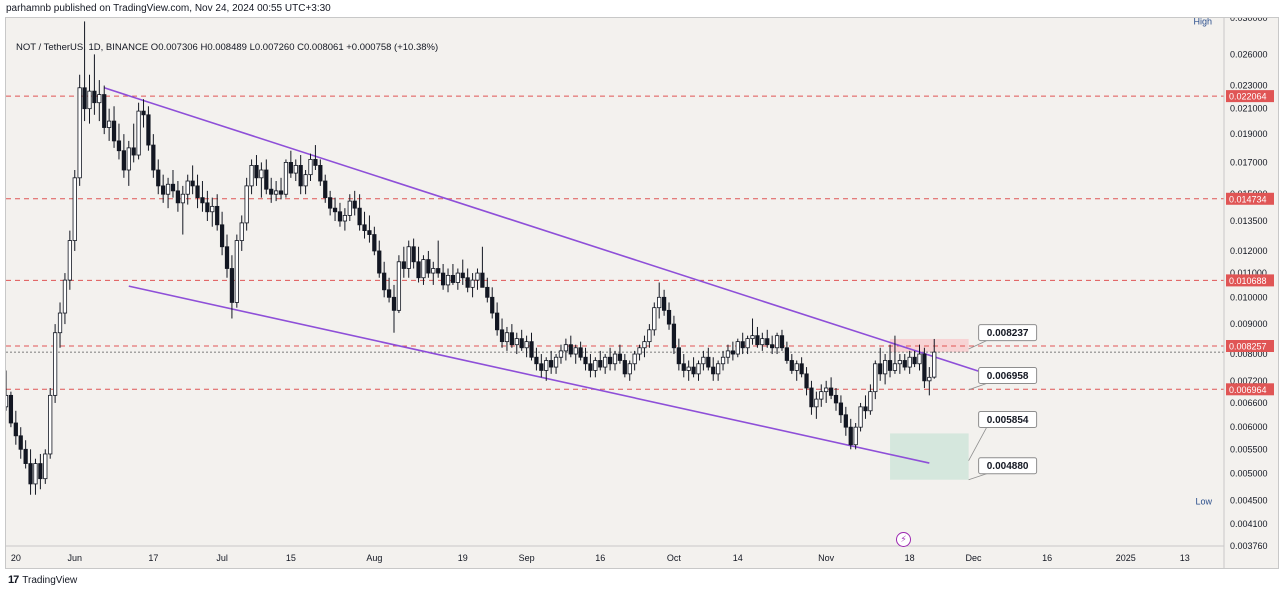 This screenshot has height=592, width=1280. I want to click on y-tick-label: 0.004100, so click(1249, 524).